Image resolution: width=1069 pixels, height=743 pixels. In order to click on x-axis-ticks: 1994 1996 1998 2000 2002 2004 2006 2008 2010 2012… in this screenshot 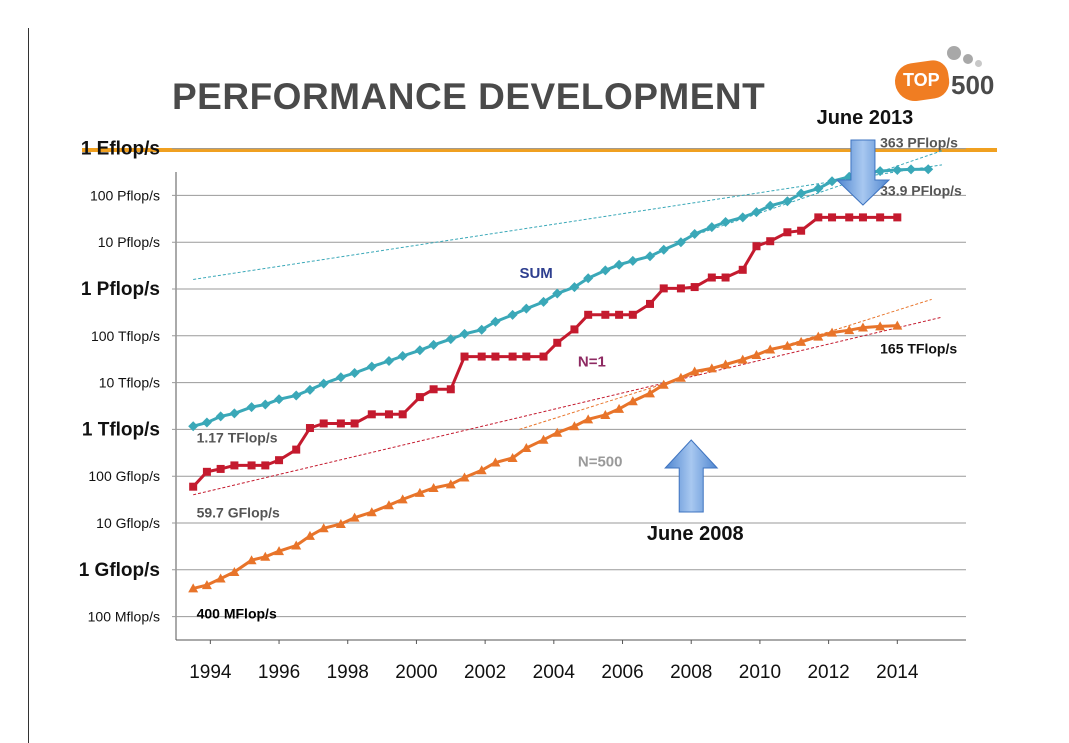, I will do `click(554, 661)`.